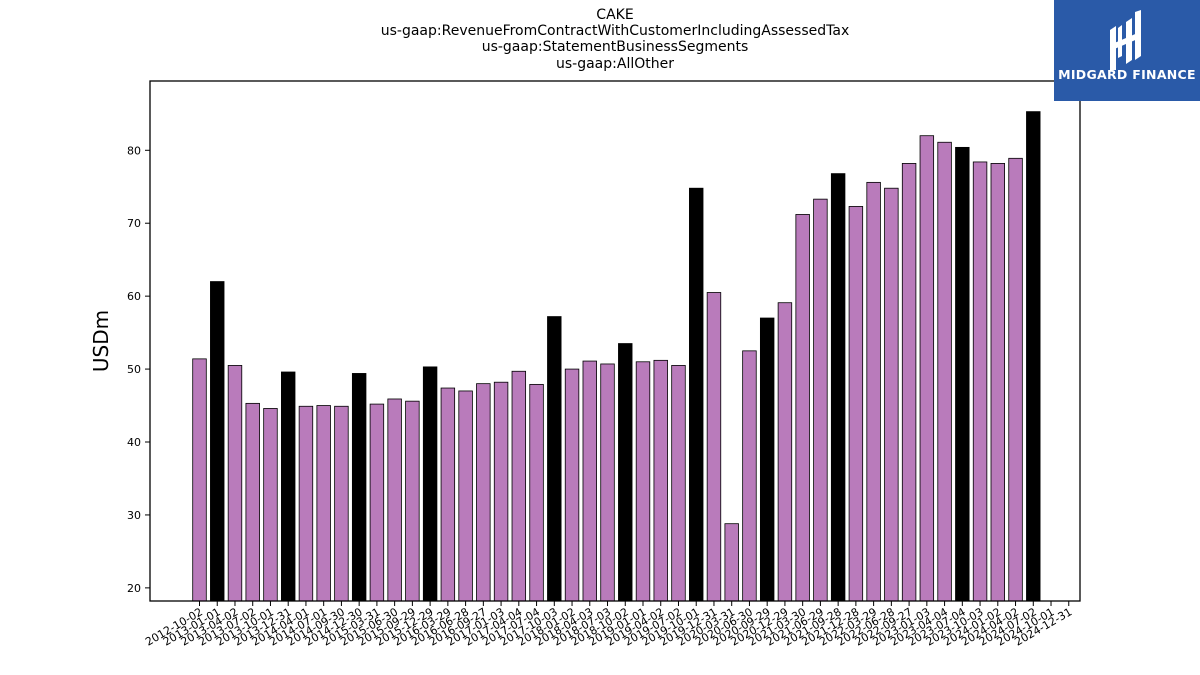 The width and height of the screenshot is (1200, 675). What do you see at coordinates (101, 341) in the screenshot?
I see `y-axis-label: USDm` at bounding box center [101, 341].